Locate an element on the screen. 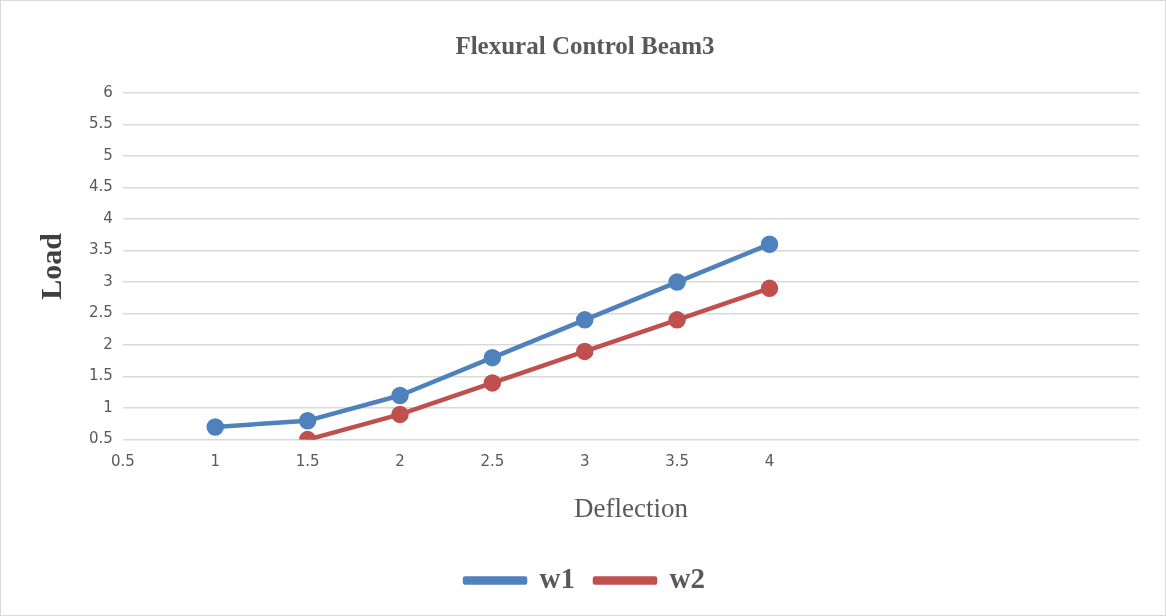 The image size is (1166, 616). y-tick-label: 6 is located at coordinates (108, 91).